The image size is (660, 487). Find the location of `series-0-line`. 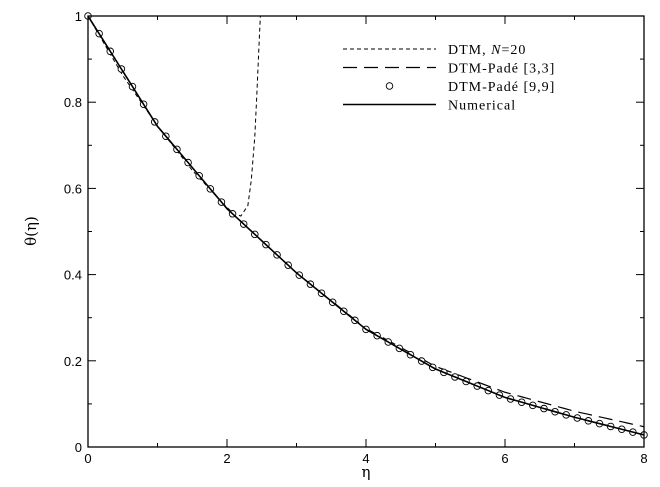

series-0-line is located at coordinates (174, 116).